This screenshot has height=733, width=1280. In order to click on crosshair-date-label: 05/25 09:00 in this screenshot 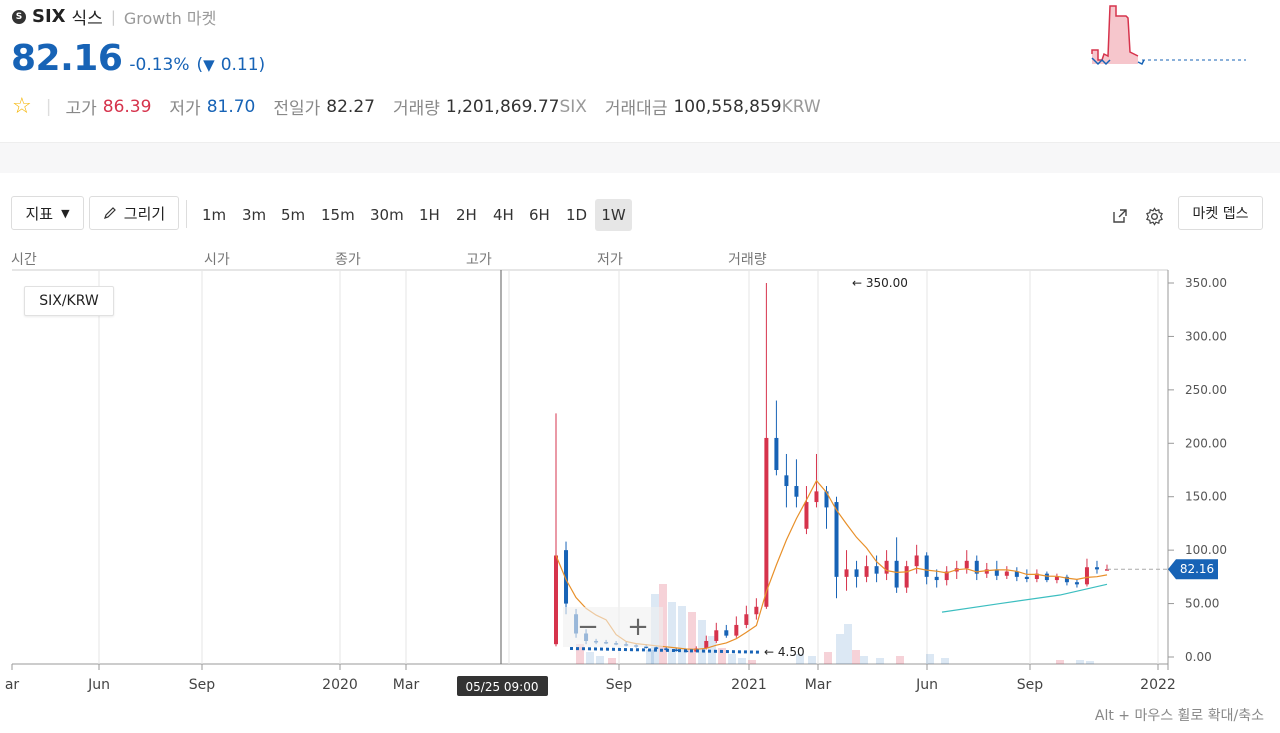, I will do `click(502, 687)`.